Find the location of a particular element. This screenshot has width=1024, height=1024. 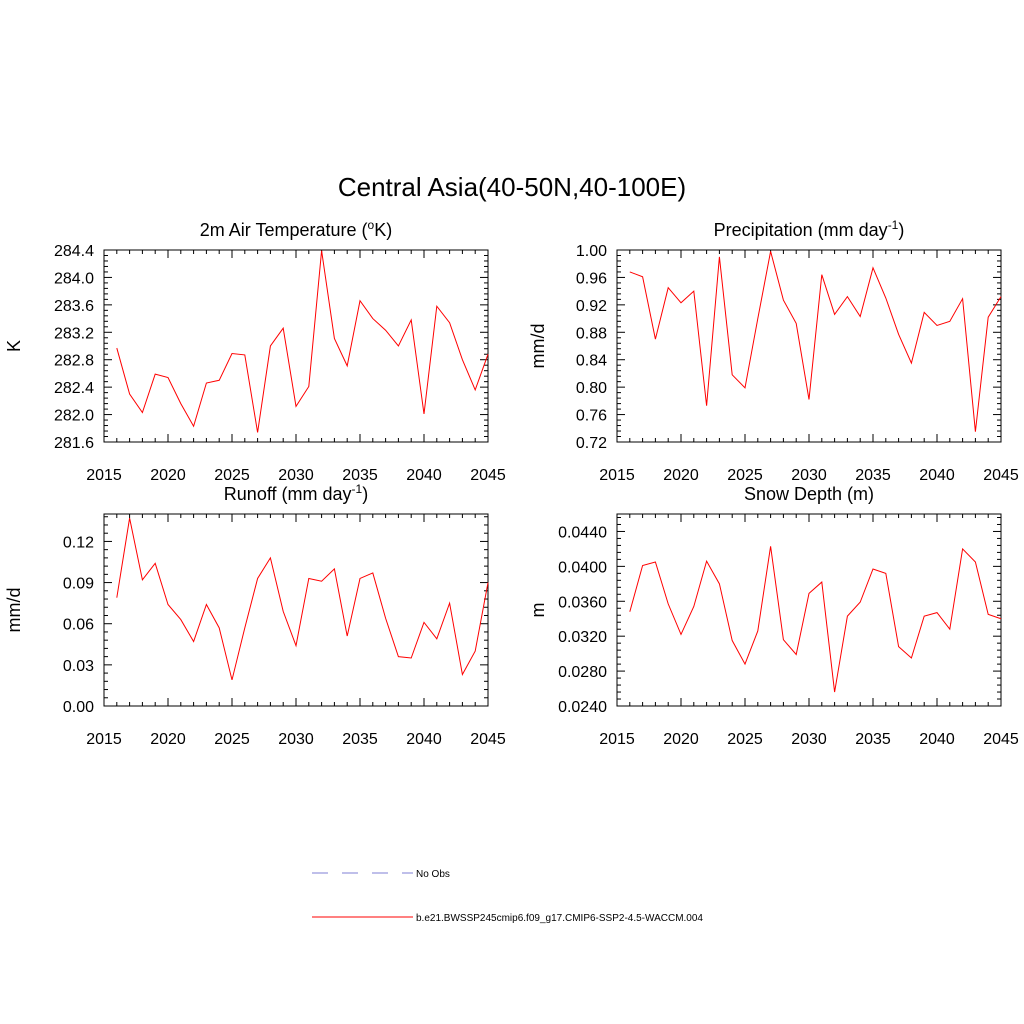

figure-title: Central Asia(40-50N,40-100E) is located at coordinates (512, 187).